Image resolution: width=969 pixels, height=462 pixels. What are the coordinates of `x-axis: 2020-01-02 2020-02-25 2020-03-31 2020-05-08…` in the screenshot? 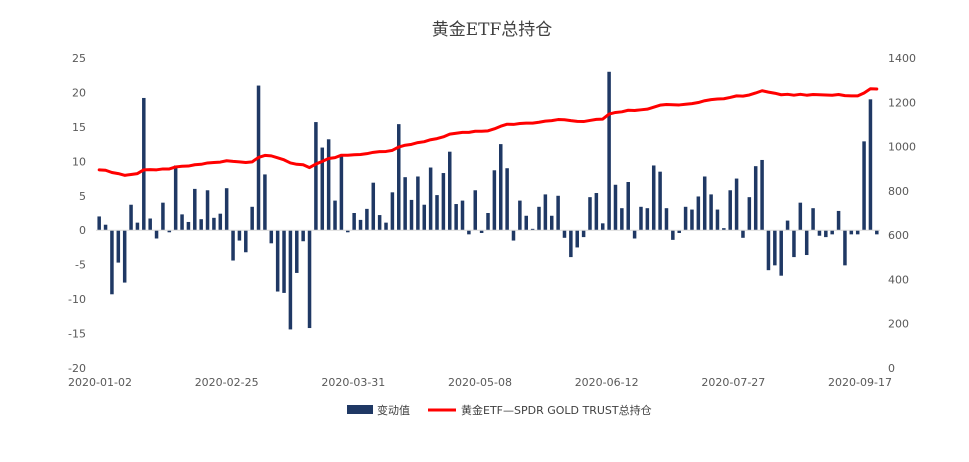 It's located at (480, 382).